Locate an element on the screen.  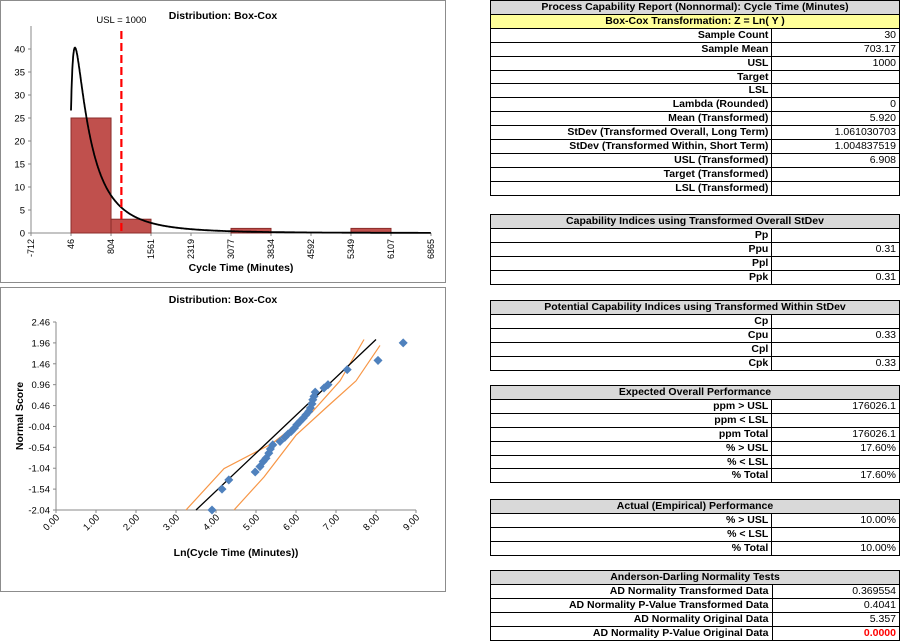
x-axis-title: Cycle Time (Minutes) is located at coordinates (241, 268).